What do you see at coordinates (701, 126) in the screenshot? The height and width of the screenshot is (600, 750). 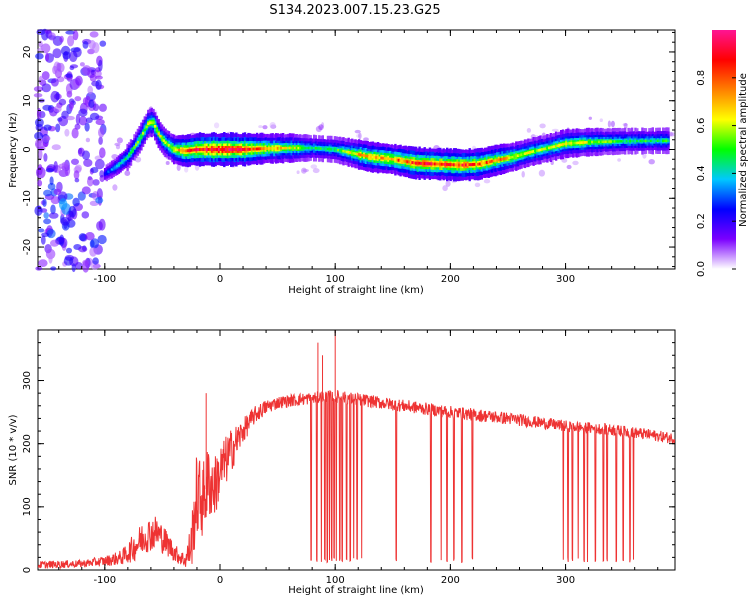 I see `colorbar-tick-label: 0.6` at bounding box center [701, 126].